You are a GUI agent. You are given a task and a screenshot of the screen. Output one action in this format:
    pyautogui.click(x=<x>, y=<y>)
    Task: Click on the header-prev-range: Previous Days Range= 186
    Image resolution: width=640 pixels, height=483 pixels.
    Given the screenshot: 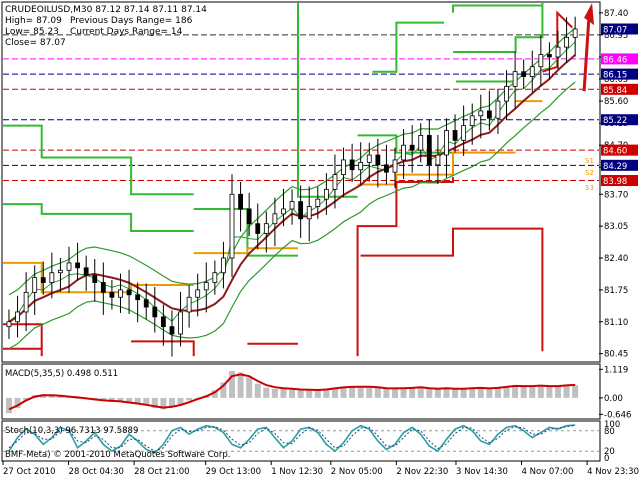 What is the action you would take?
    pyautogui.click(x=131, y=21)
    